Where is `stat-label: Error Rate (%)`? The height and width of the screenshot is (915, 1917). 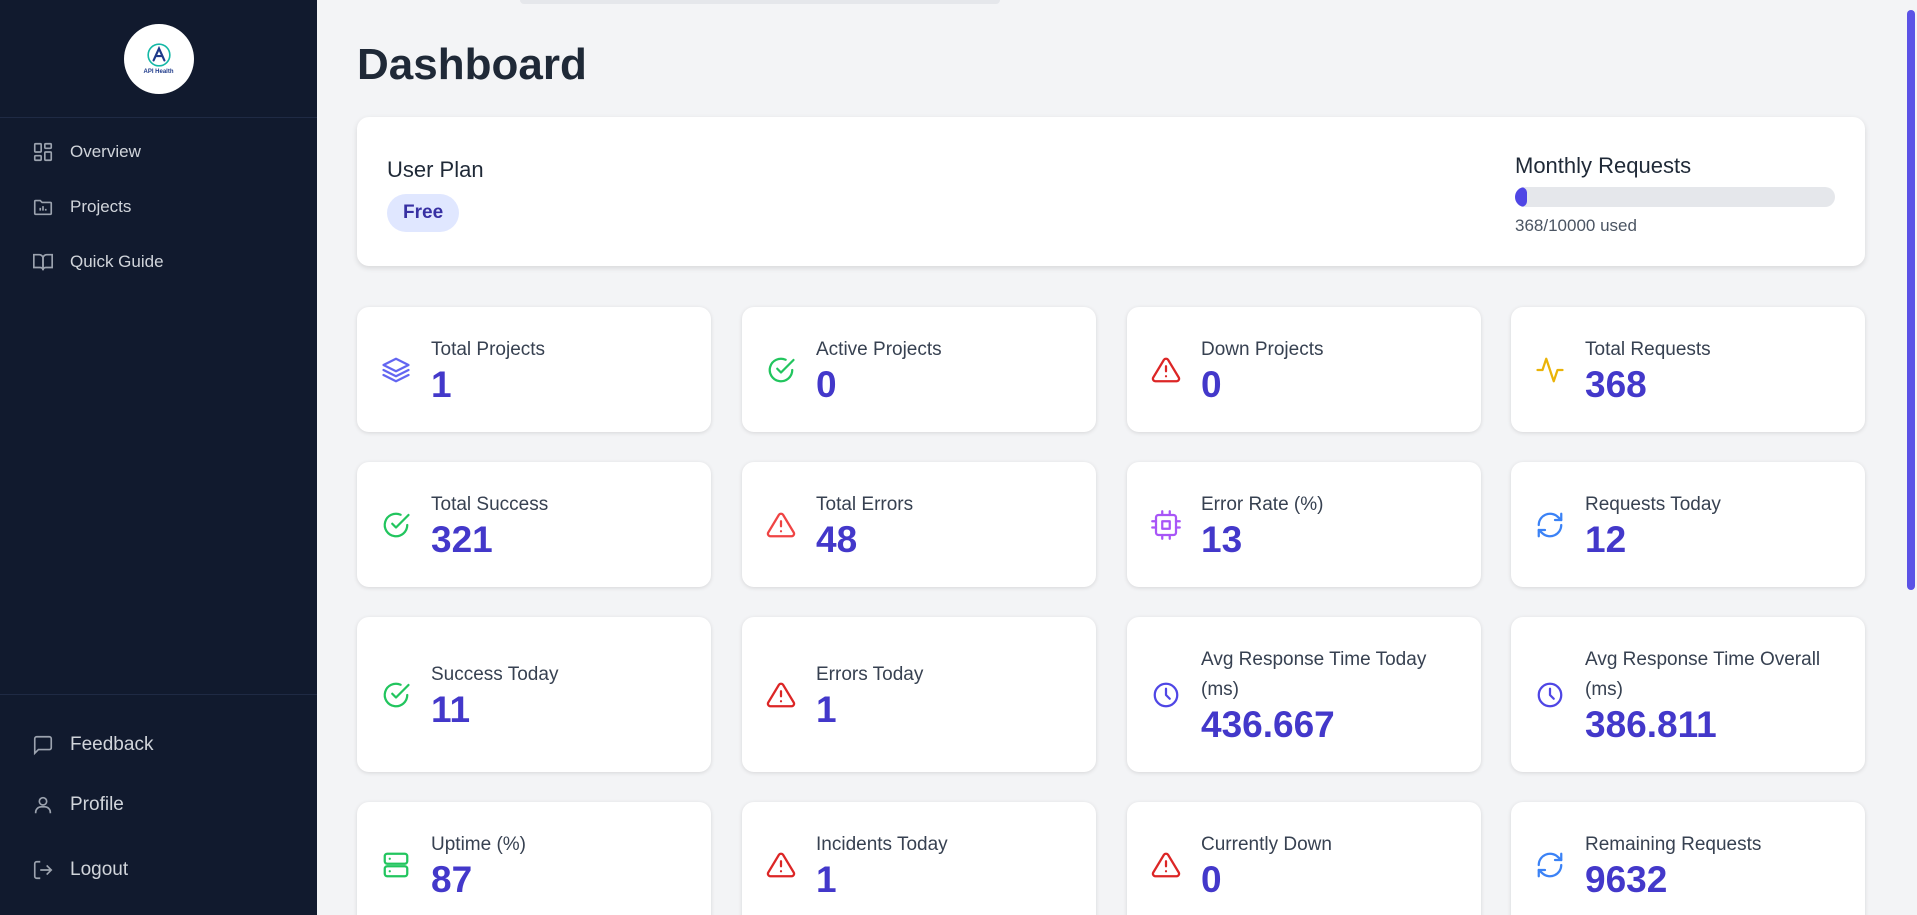
stat-label: Error Rate (%) is located at coordinates (1262, 504).